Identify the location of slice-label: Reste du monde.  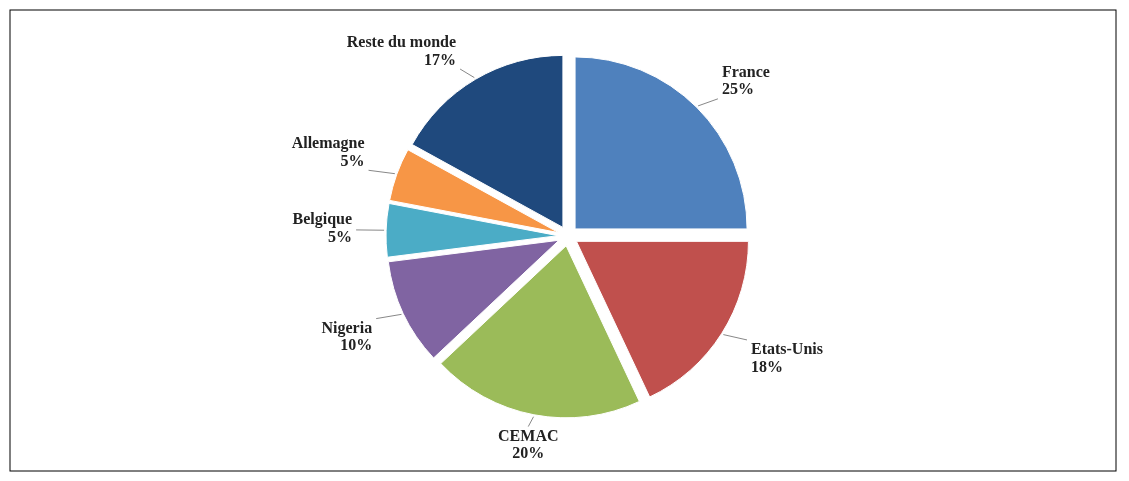
(401, 42).